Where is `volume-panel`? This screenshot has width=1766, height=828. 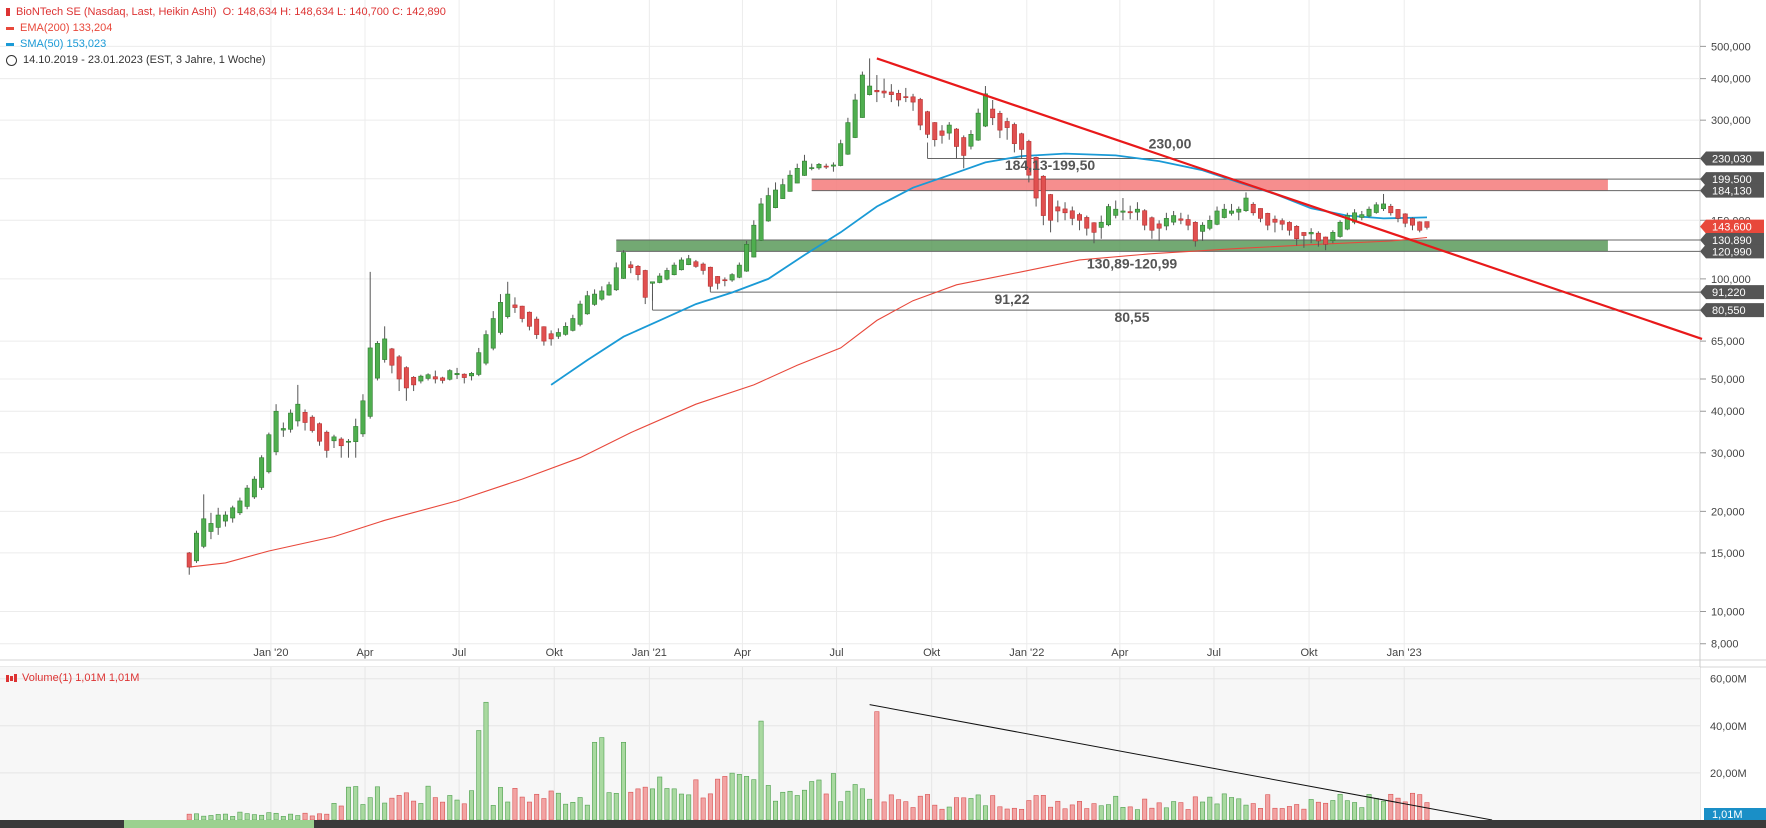
volume-panel is located at coordinates (839, 761).